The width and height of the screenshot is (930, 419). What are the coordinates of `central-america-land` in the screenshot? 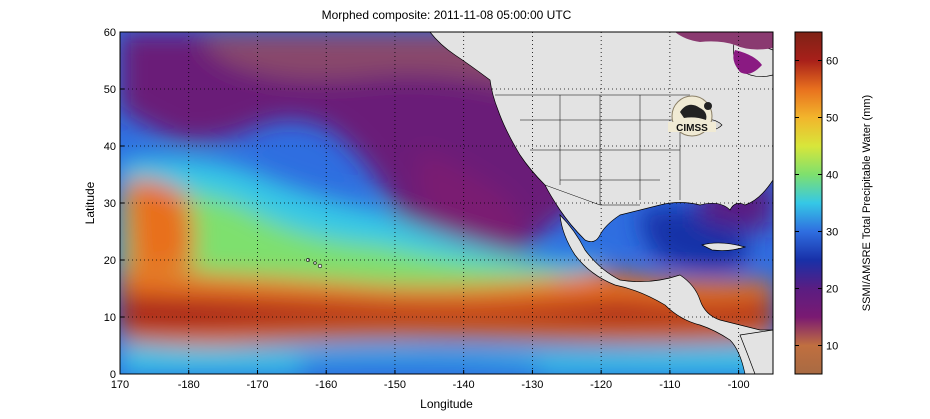 It's located at (666, 294).